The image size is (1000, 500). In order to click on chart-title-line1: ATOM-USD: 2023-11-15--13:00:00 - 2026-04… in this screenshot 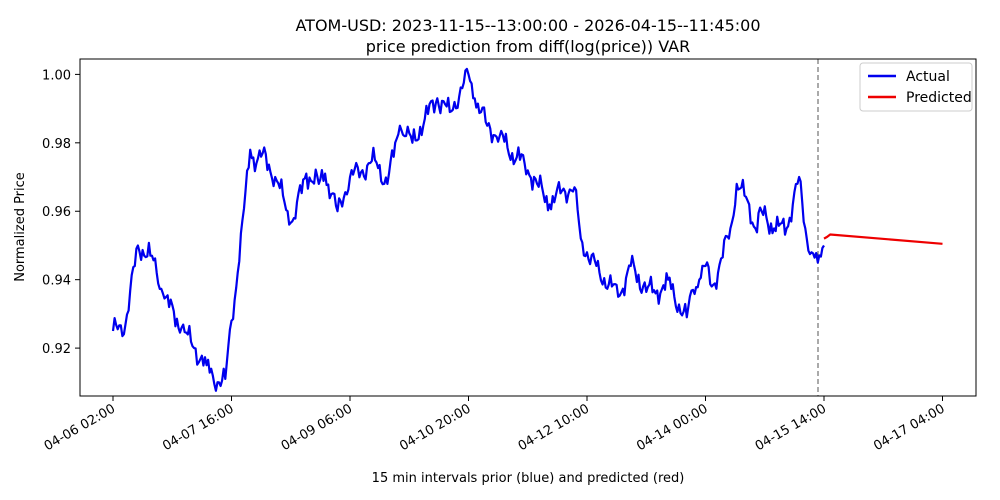, I will do `click(527, 25)`.